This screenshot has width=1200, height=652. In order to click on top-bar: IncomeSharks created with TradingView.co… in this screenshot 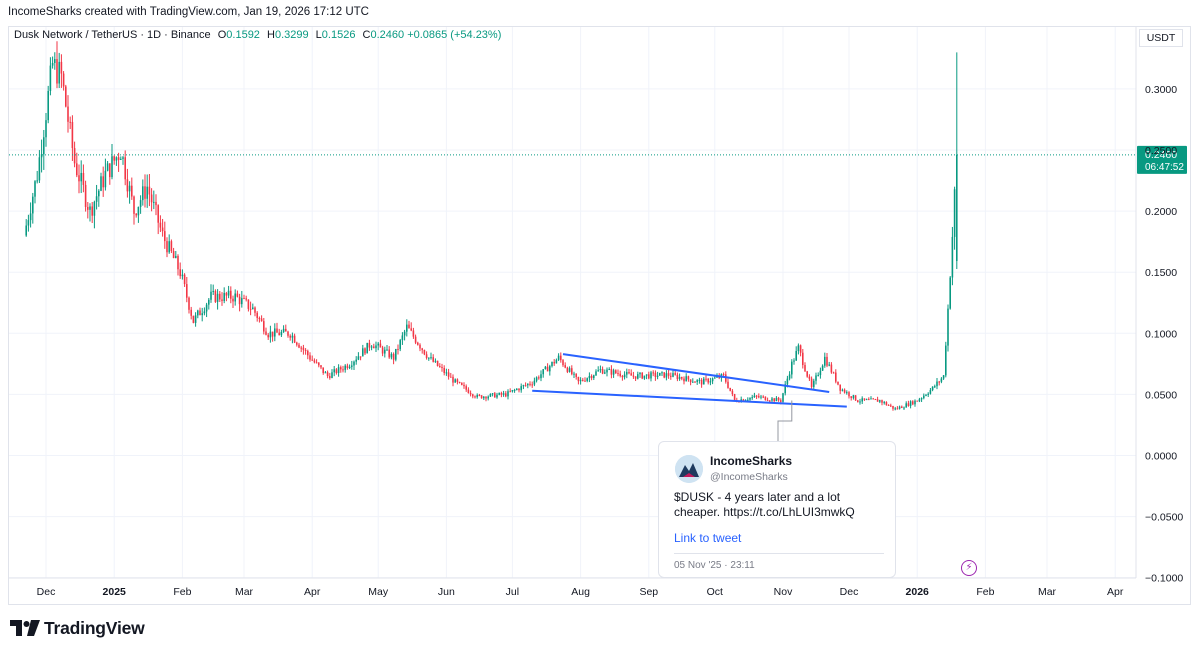, I will do `click(600, 13)`.